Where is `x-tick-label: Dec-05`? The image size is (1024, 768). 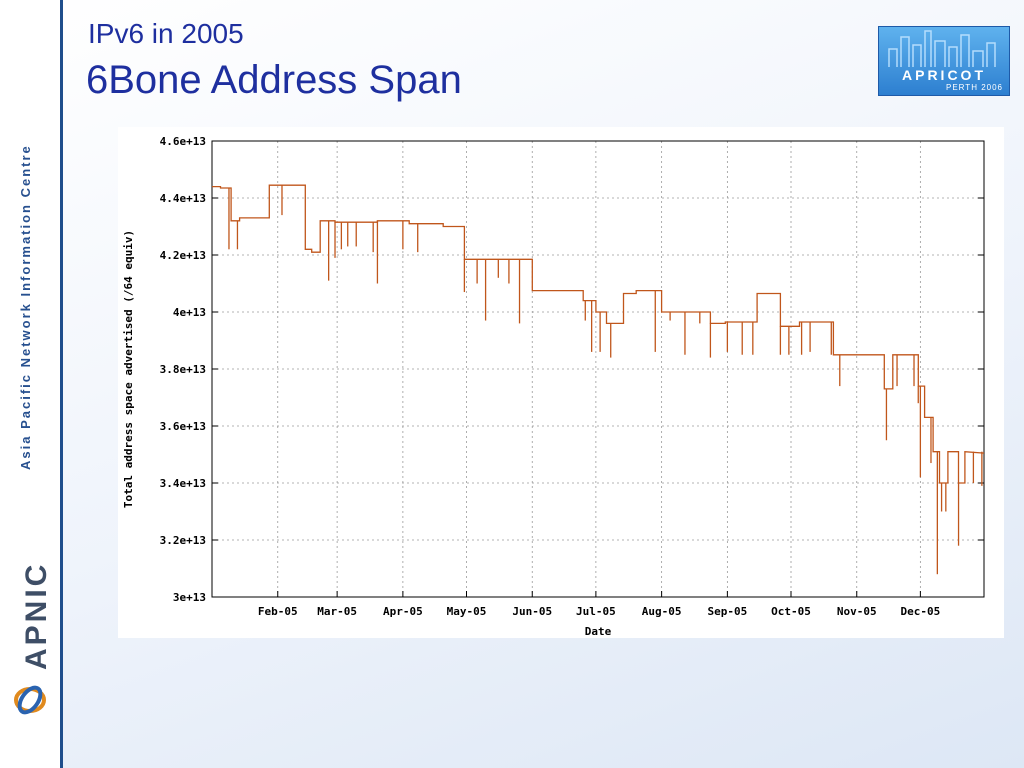 x-tick-label: Dec-05 is located at coordinates (920, 611).